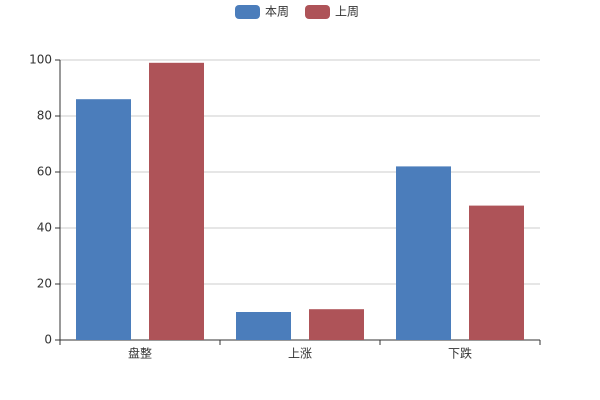  I want to click on legend-label: 上周, so click(347, 12).